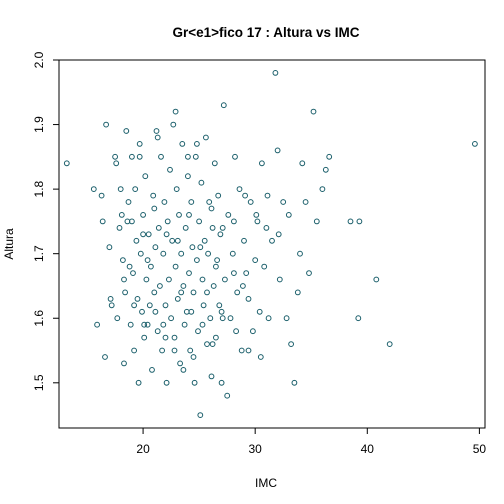 This screenshot has height=504, width=504. I want to click on x-tick-label: 40, so click(368, 449).